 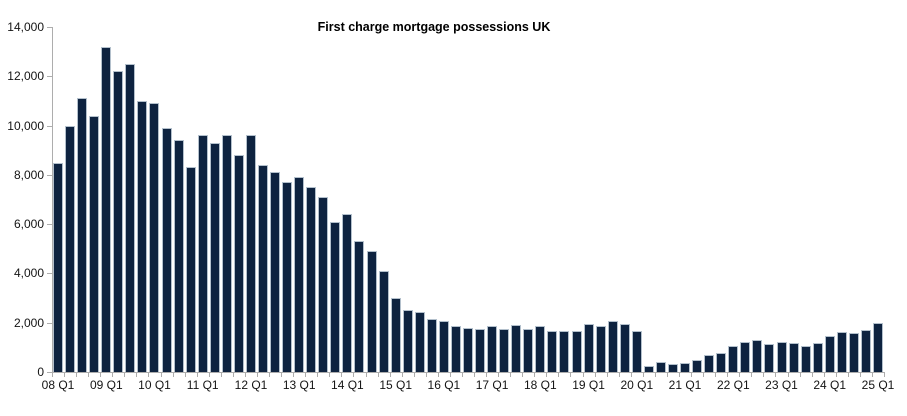 I want to click on y-tick-label: 14,000, so click(x=25, y=27).